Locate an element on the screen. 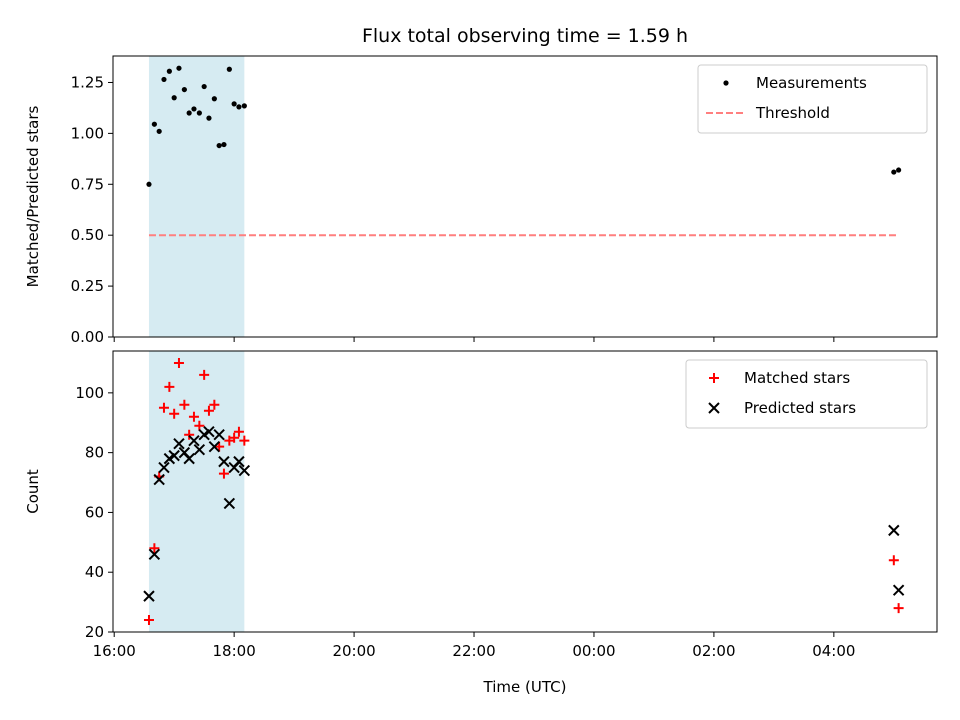  y-tick-label: 1.00 is located at coordinates (87, 133).